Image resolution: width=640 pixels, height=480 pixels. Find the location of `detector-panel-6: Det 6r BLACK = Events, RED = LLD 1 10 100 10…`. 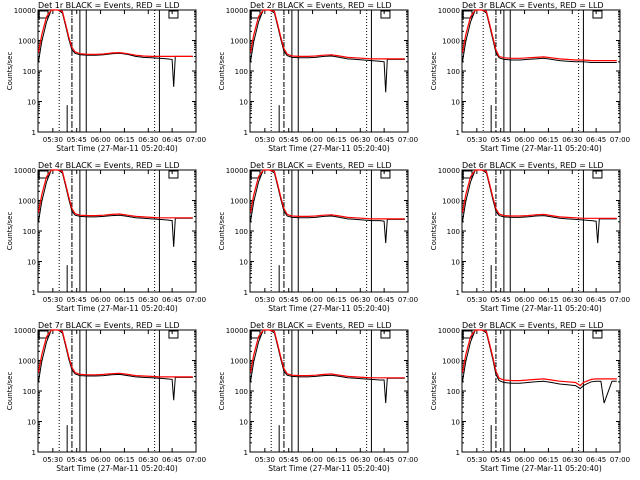

detector-panel-6: Det 6r BLACK = Events, RED = LLD 1 10 100 10… is located at coordinates (530, 237).